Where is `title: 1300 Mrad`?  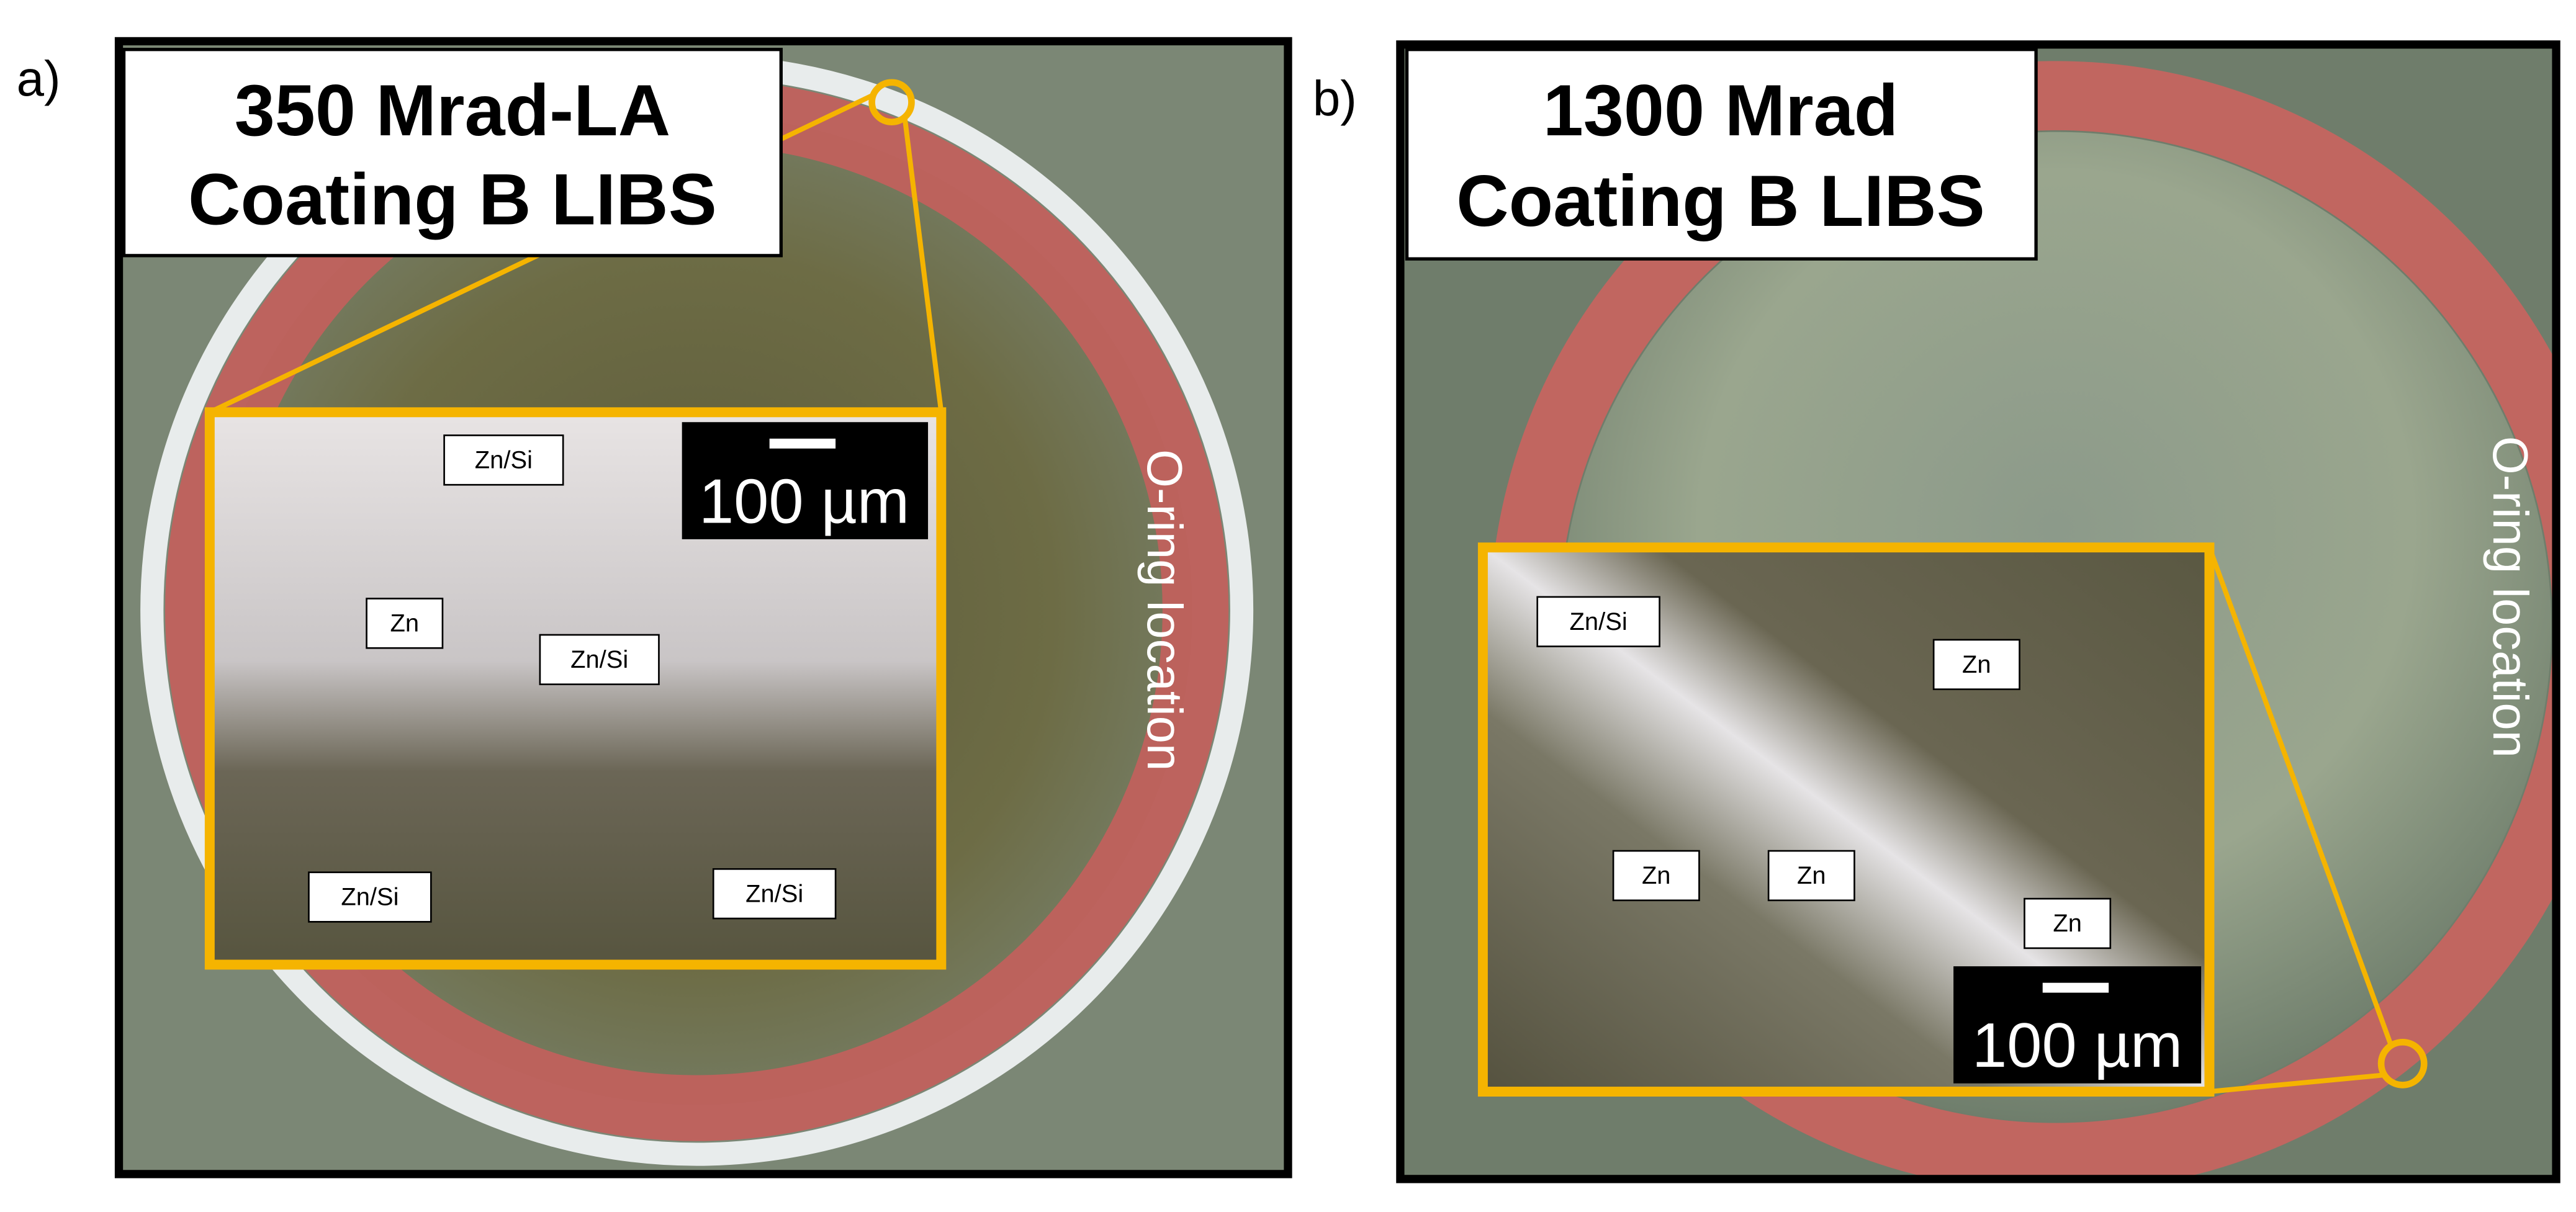
title: 1300 Mrad is located at coordinates (1721, 111).